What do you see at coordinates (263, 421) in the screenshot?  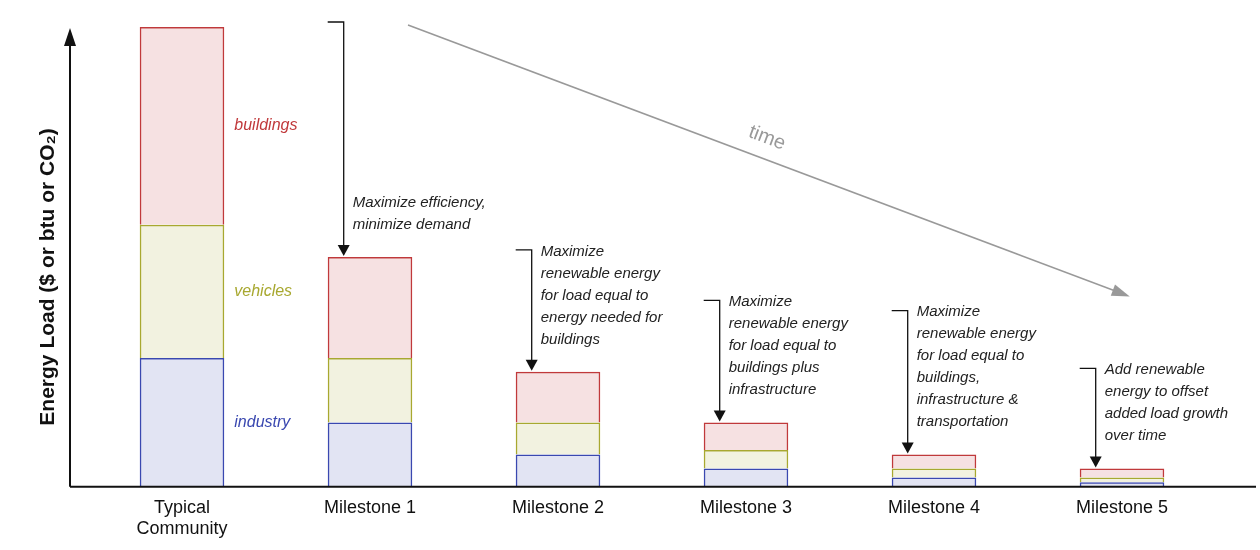 I see `series-label: industry` at bounding box center [263, 421].